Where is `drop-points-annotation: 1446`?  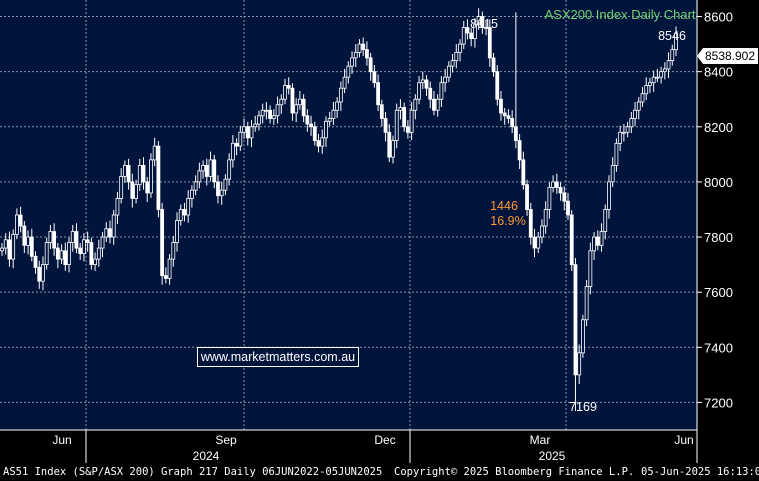 drop-points-annotation: 1446 is located at coordinates (504, 206).